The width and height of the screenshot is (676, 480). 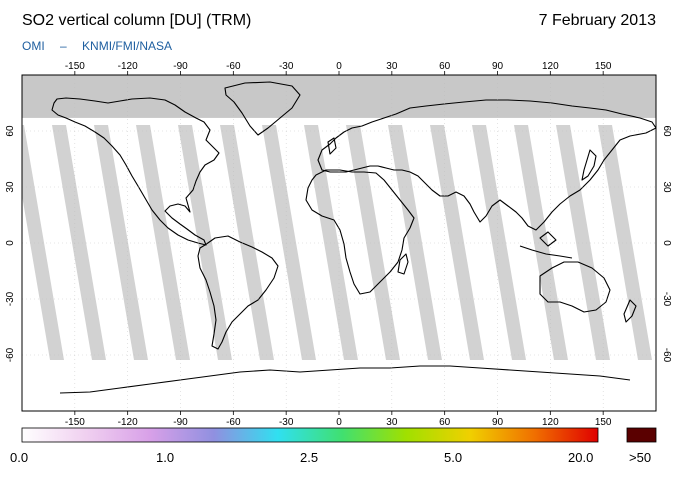 I want to click on colorbar-label: 1.0, so click(x=165, y=457).